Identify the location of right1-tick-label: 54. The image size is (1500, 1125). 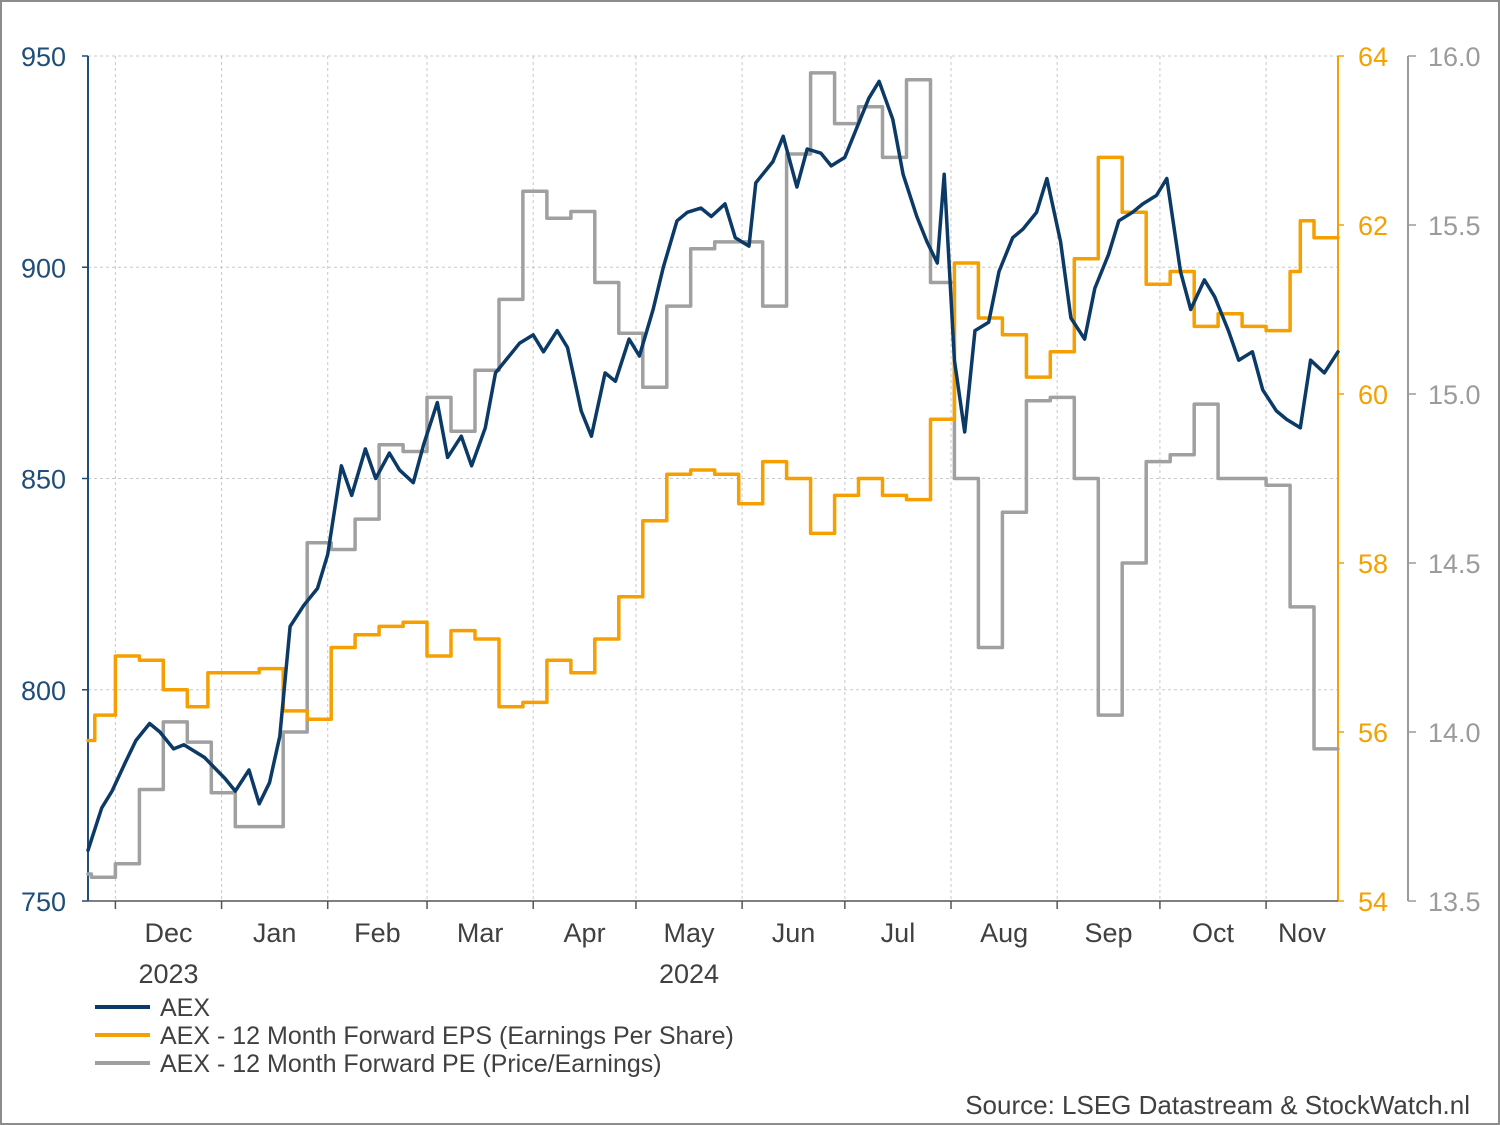
(1373, 902).